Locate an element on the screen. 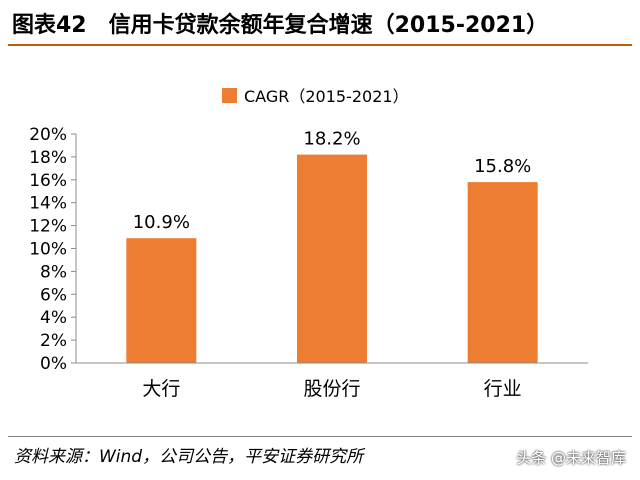 Image resolution: width=640 pixels, height=480 pixels. y-tick-label: 12% is located at coordinates (48, 227).